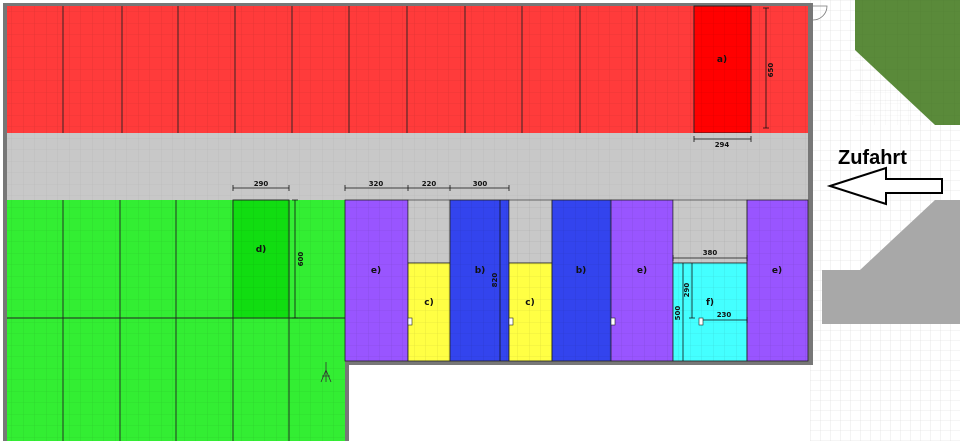 The width and height of the screenshot is (960, 441). What do you see at coordinates (579, 363) in the screenshot?
I see `building-wall-bottom` at bounding box center [579, 363].